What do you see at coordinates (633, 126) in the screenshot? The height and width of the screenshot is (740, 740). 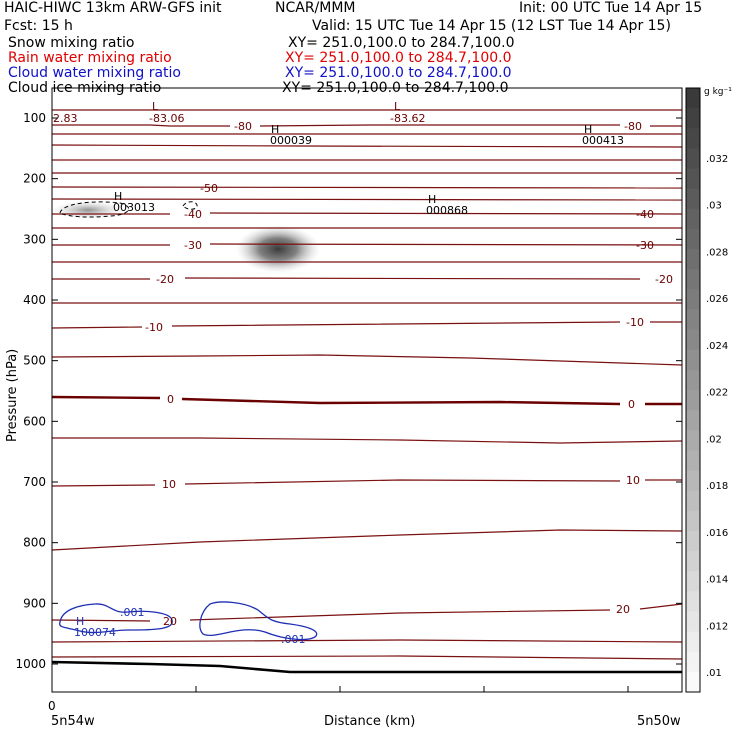 I see `contour-label-minus80-b: -80` at bounding box center [633, 126].